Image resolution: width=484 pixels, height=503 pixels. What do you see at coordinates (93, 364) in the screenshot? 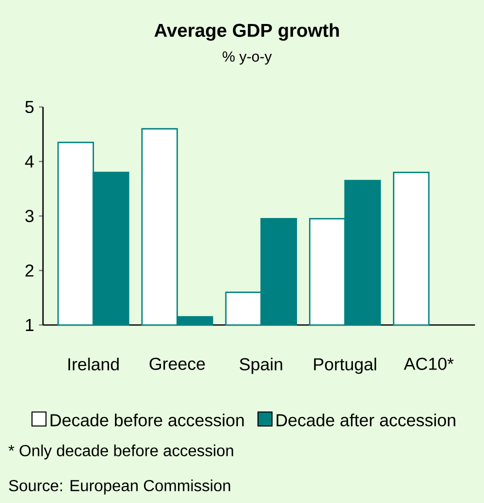
I see `x-tick-label: Ireland` at bounding box center [93, 364].